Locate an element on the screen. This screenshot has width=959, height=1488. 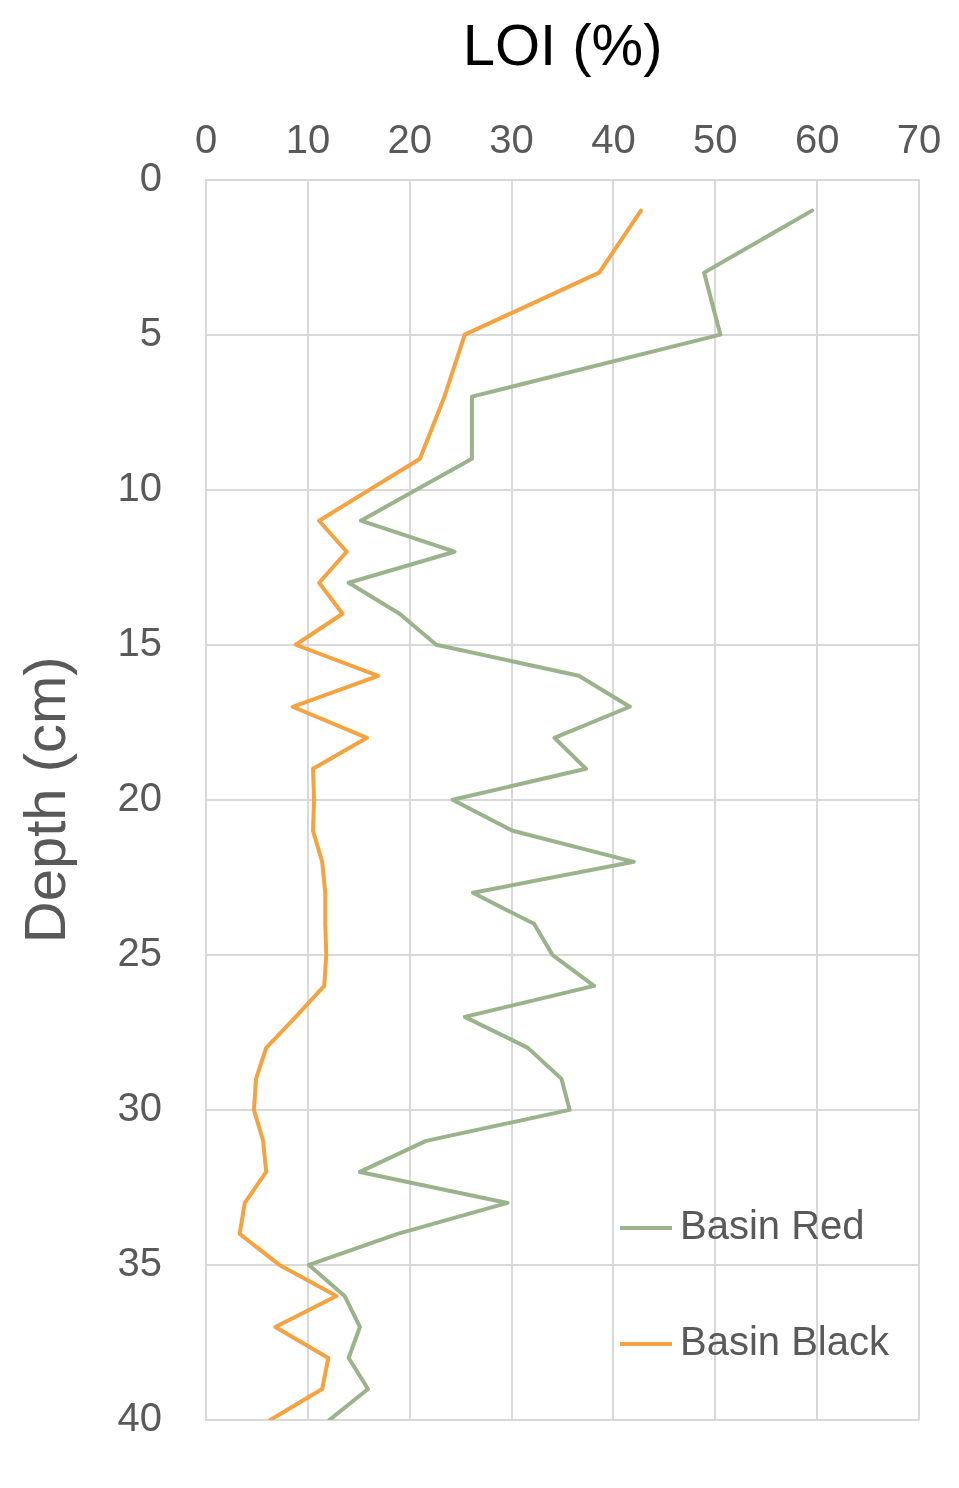
x-tick-label: 60 is located at coordinates (817, 138).